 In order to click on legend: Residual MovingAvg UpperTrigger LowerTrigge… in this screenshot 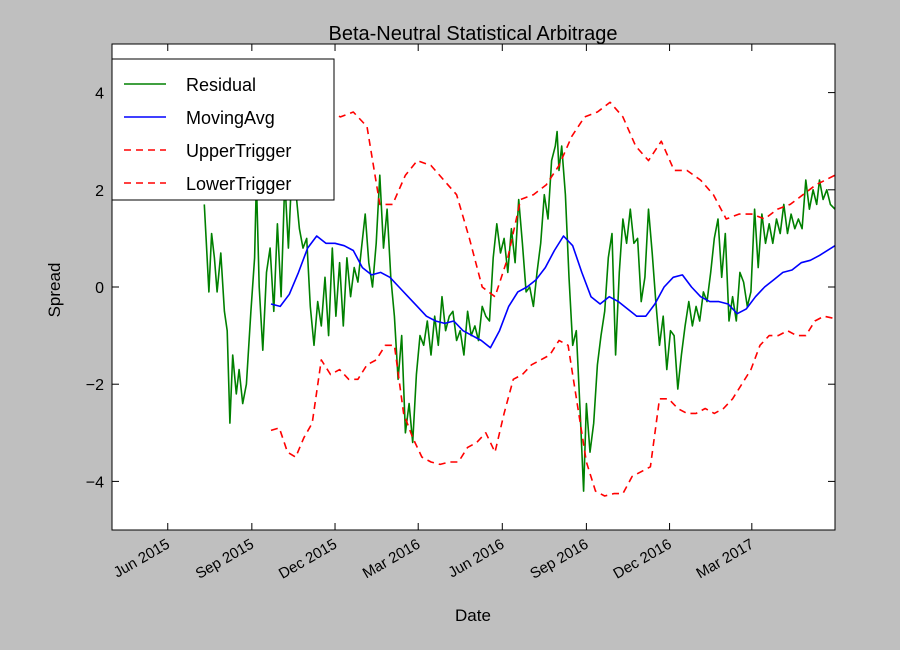, I will do `click(223, 129)`.